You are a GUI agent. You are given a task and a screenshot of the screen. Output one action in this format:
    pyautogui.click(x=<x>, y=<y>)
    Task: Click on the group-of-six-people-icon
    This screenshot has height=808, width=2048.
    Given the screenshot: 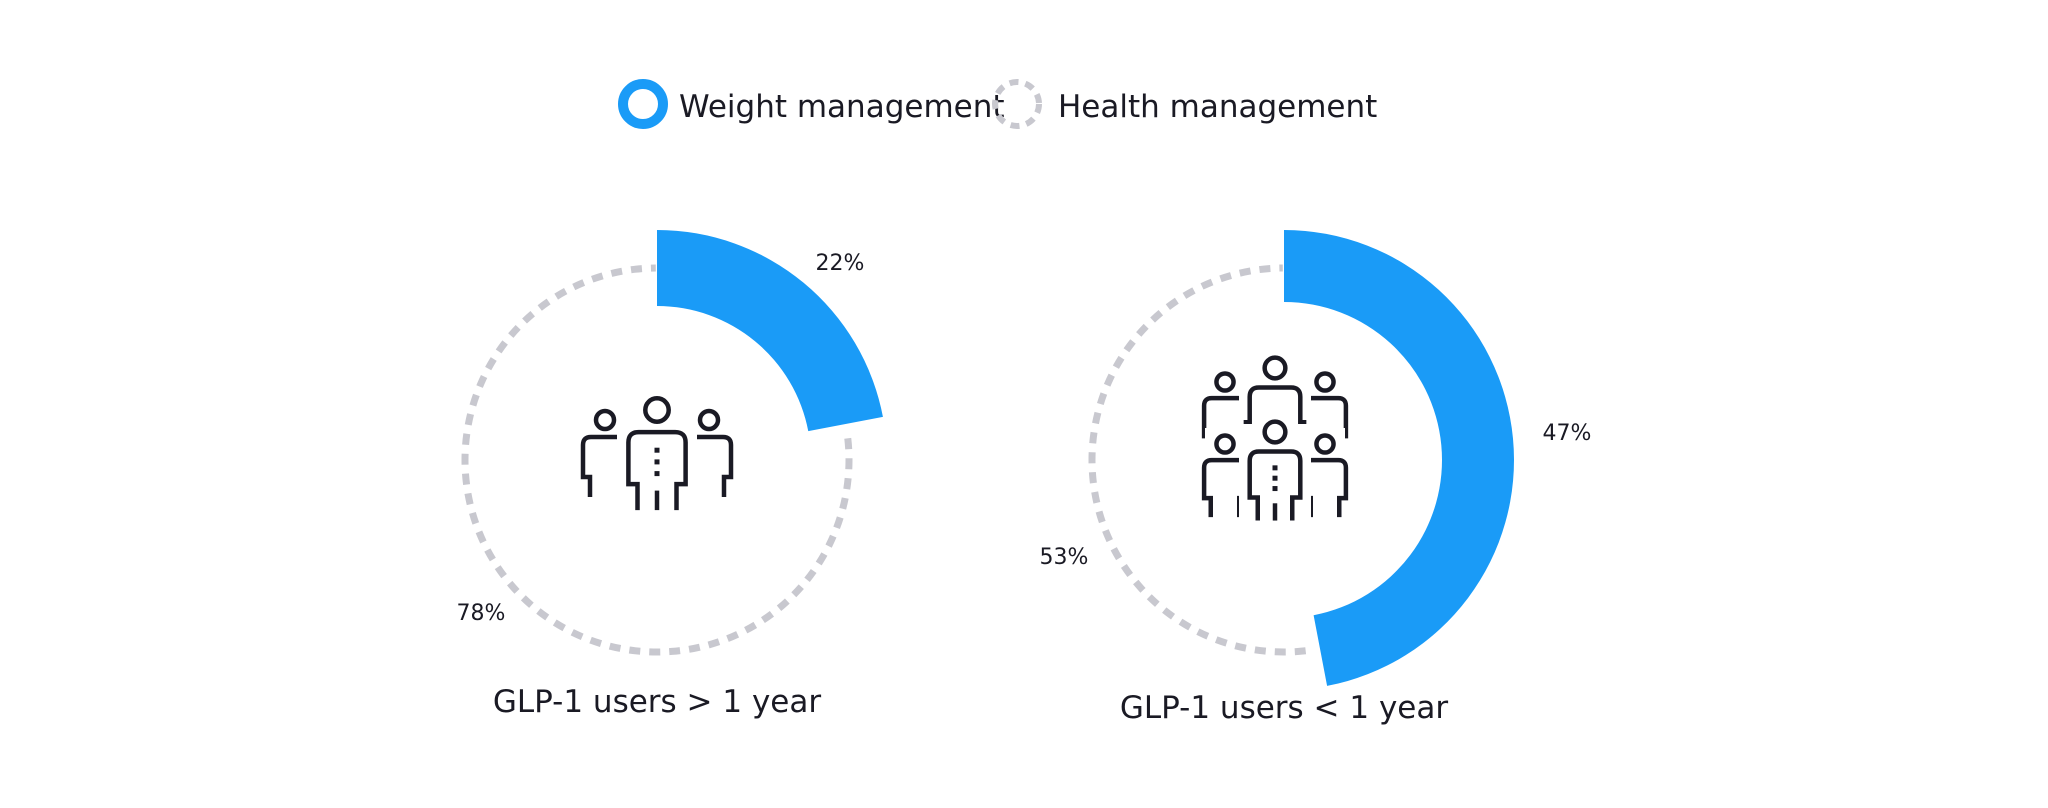 What is the action you would take?
    pyautogui.click(x=1275, y=459)
    